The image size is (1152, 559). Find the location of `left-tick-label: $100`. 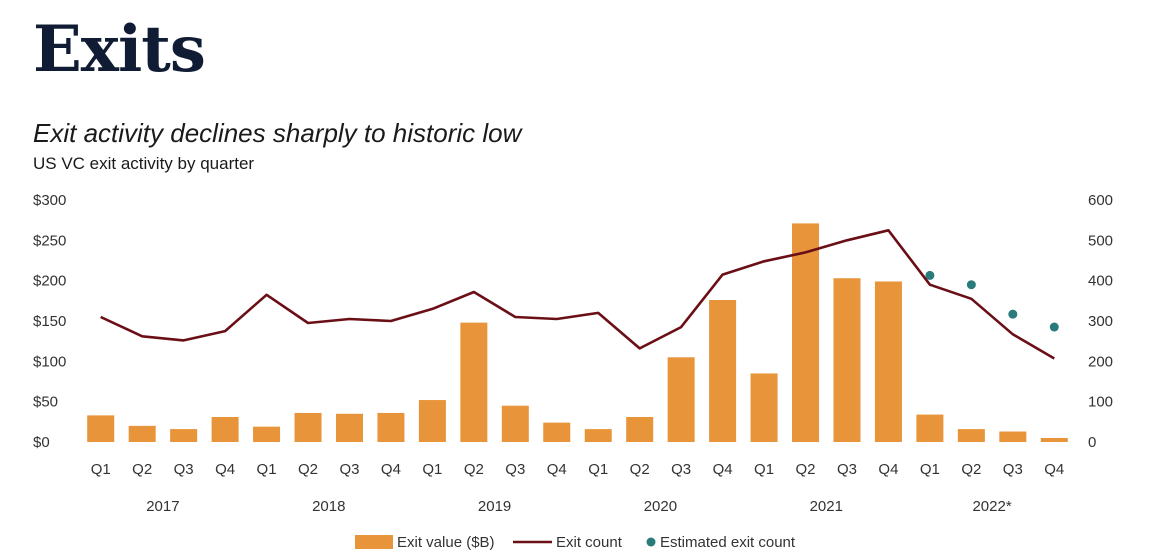

left-tick-label: $100 is located at coordinates (49, 361).